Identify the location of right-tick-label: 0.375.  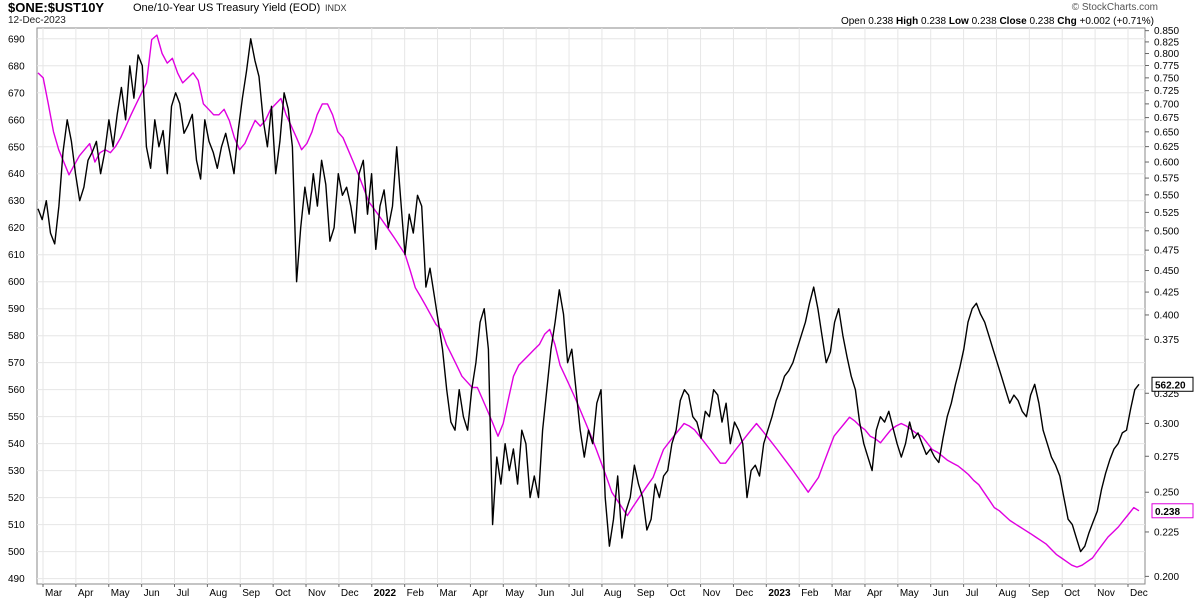
(1166, 340).